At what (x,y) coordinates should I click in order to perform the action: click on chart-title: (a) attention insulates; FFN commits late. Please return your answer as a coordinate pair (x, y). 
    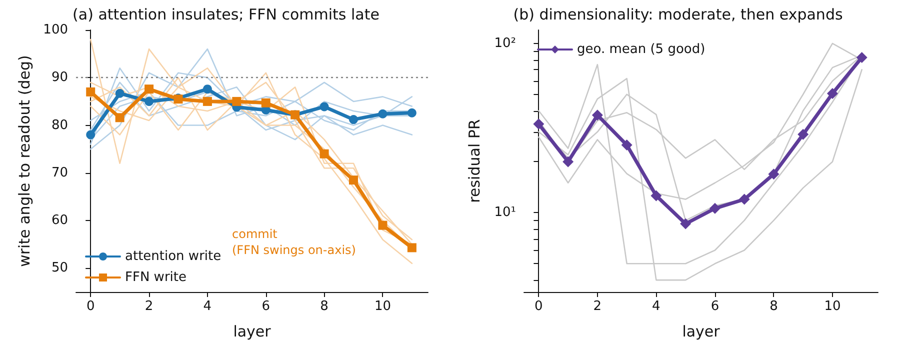
    Looking at the image, I should click on (226, 15).